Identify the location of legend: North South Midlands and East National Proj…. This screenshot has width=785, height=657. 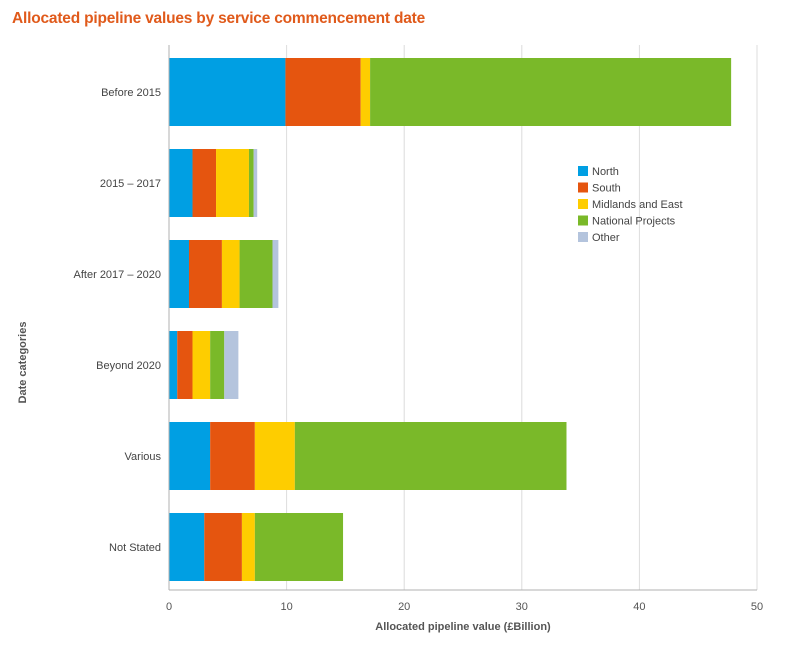
(630, 205).